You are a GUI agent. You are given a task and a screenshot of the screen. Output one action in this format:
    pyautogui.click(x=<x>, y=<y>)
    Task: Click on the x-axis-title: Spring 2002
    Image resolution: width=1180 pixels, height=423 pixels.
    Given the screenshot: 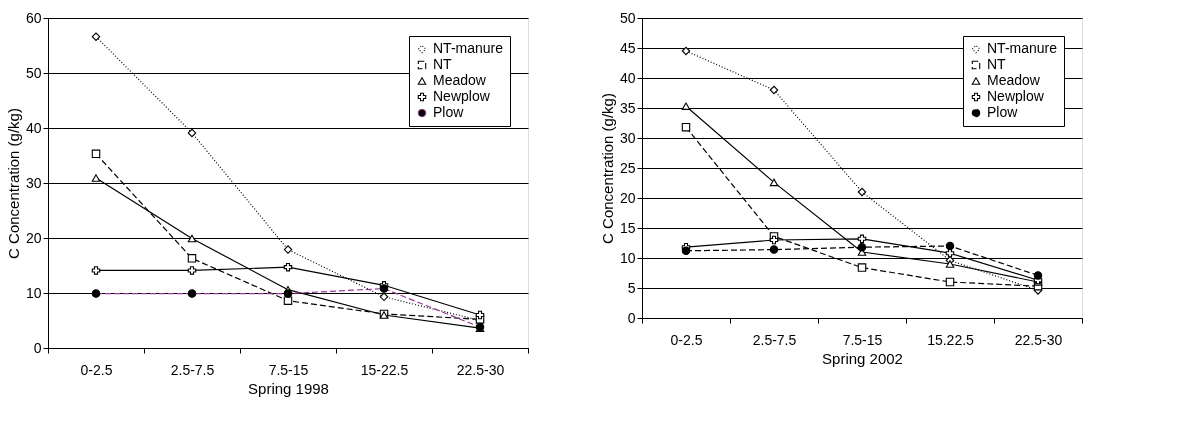 What is the action you would take?
    pyautogui.click(x=862, y=358)
    